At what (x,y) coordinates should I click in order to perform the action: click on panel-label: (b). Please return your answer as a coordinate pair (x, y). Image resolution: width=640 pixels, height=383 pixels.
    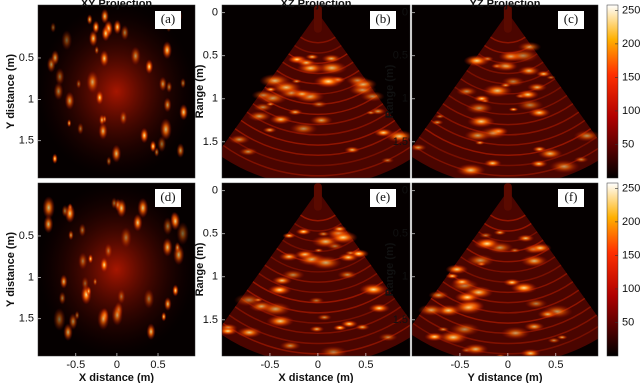
    Looking at the image, I should click on (382, 18).